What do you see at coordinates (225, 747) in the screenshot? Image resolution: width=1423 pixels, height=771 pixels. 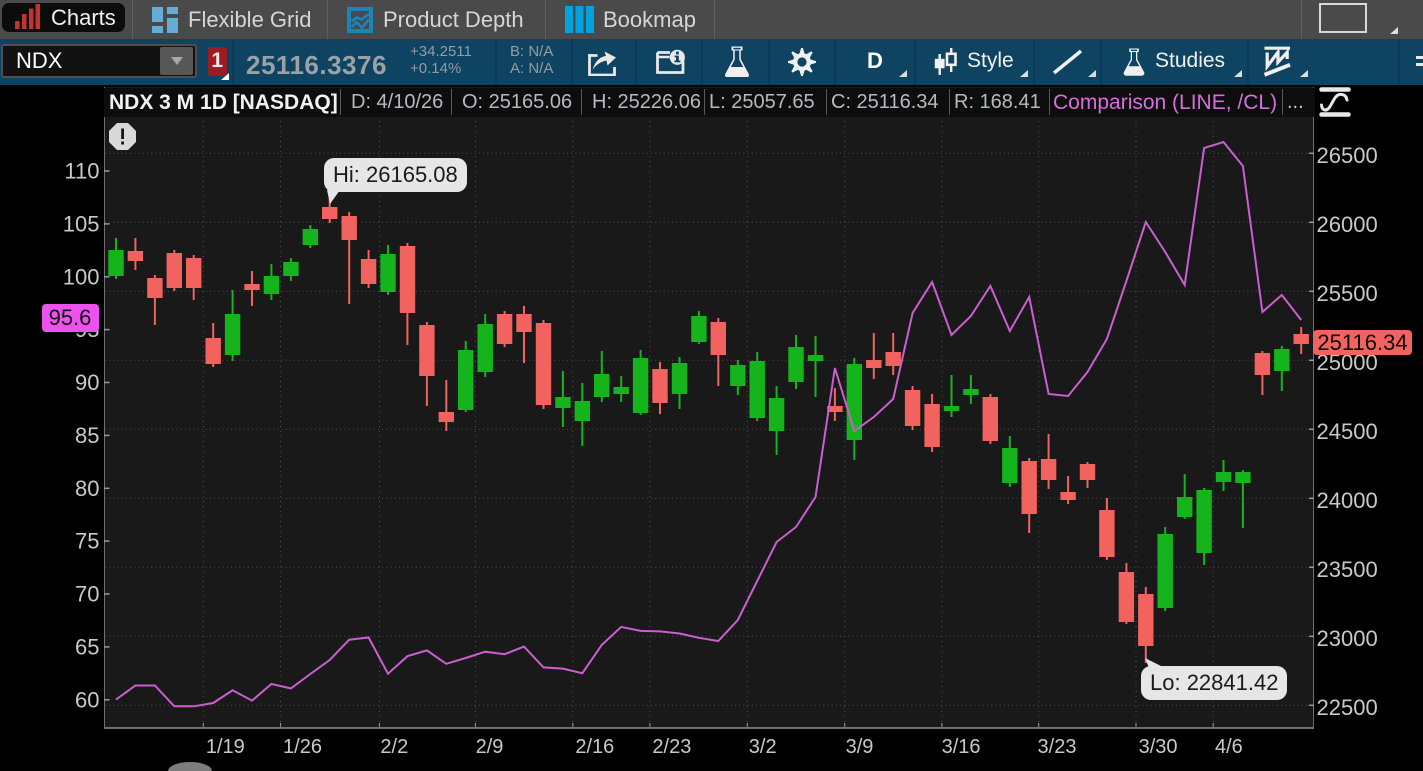 I see `svg-text: 1/19` at bounding box center [225, 747].